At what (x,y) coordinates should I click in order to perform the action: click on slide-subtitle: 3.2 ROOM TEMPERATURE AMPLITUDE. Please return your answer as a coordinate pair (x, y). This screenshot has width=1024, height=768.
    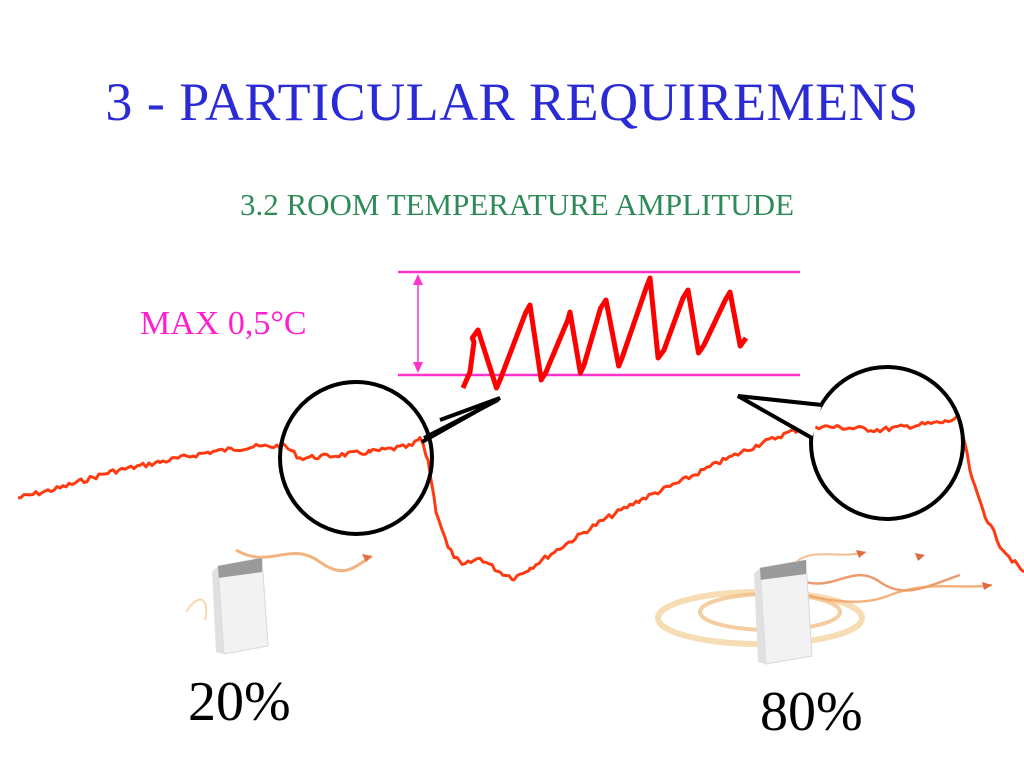
    Looking at the image, I should click on (517, 204).